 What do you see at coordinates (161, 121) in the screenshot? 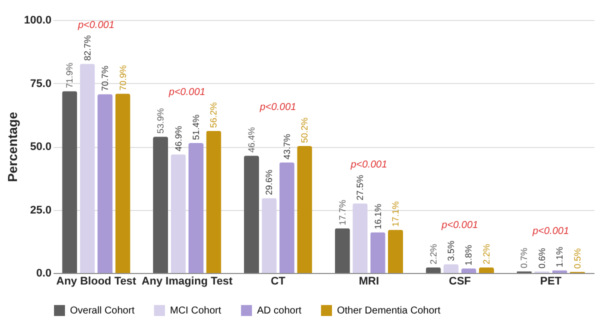
I see `data-label: 53.9%` at bounding box center [161, 121].